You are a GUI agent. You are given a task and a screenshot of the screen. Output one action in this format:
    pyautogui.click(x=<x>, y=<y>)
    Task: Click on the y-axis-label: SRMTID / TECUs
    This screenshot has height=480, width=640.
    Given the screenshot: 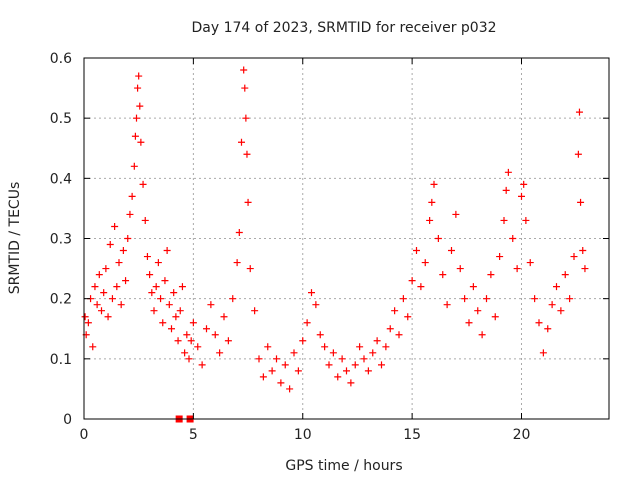 What is the action you would take?
    pyautogui.click(x=15, y=238)
    